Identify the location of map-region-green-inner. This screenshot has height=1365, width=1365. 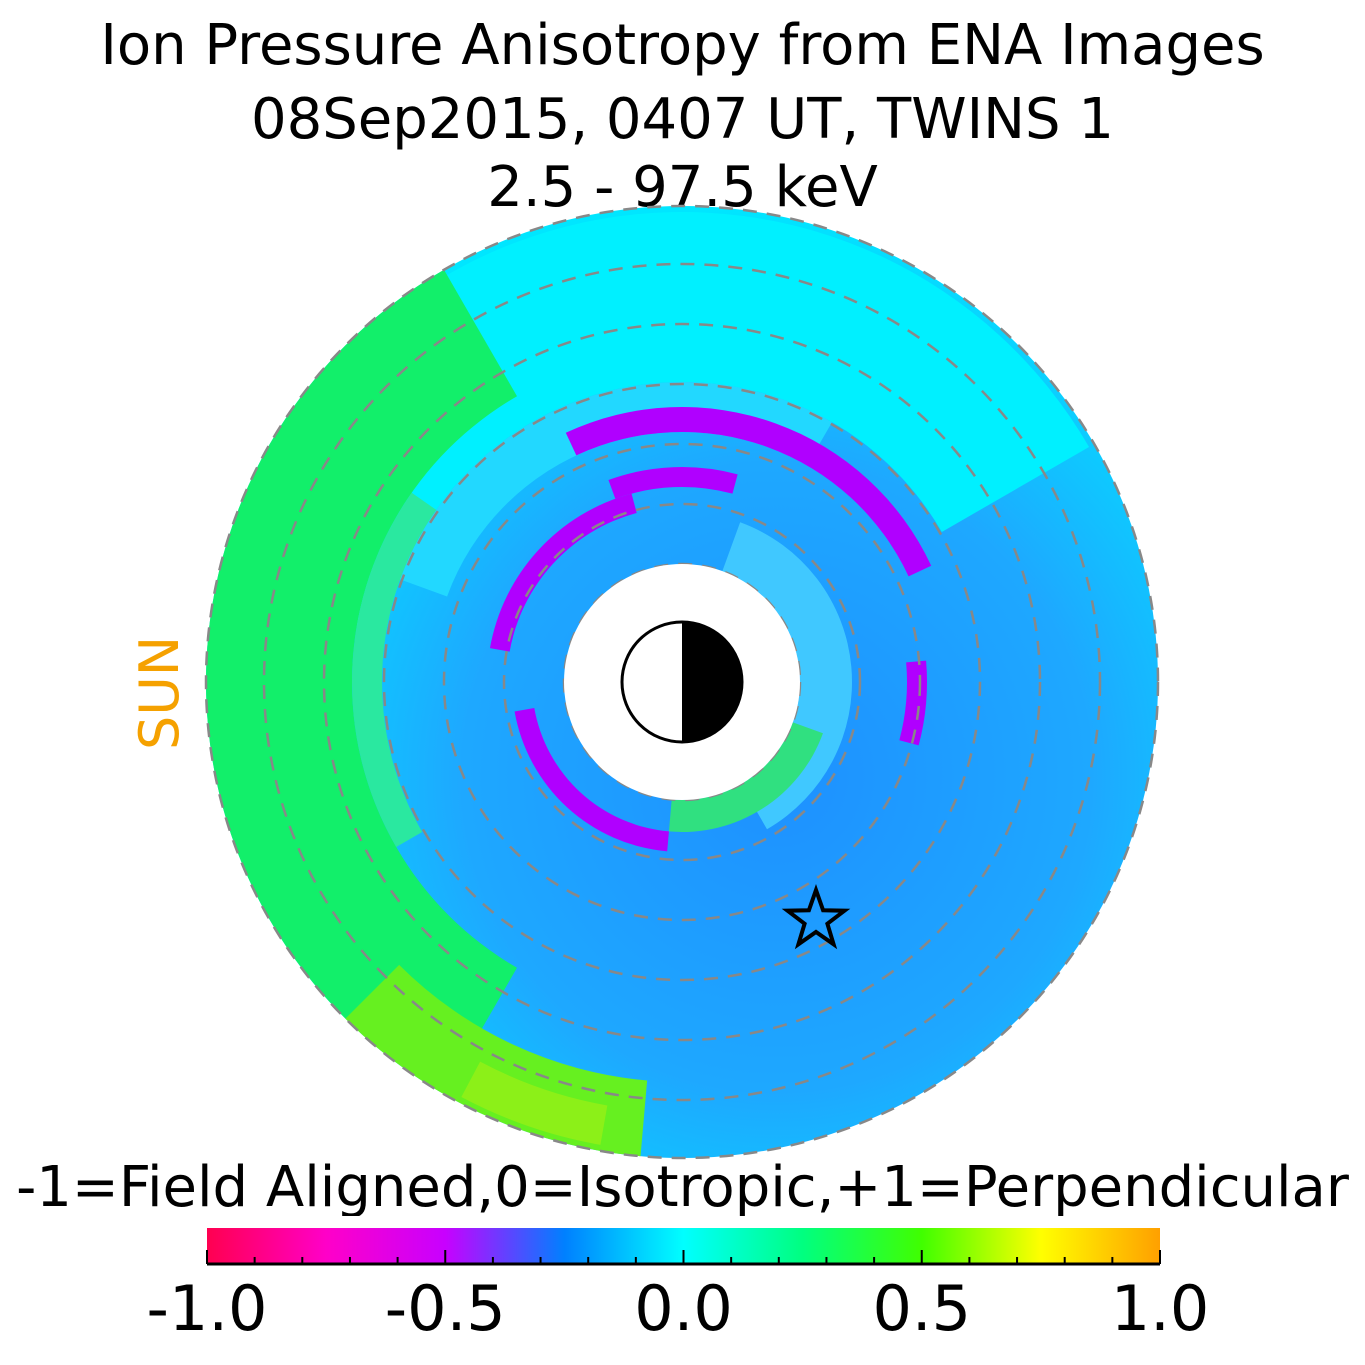
(394, 669).